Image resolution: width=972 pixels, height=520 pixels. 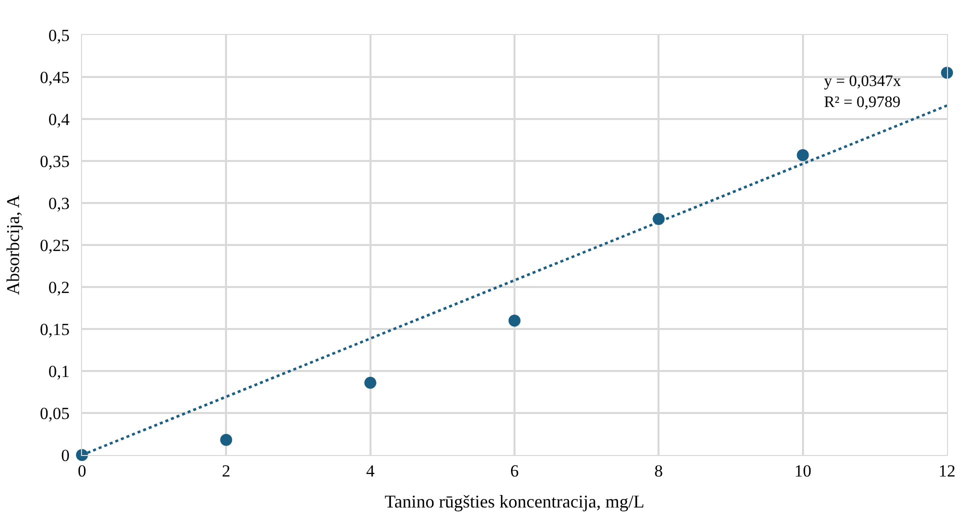 I want to click on y-tick-label: 0,1, so click(x=59, y=371).